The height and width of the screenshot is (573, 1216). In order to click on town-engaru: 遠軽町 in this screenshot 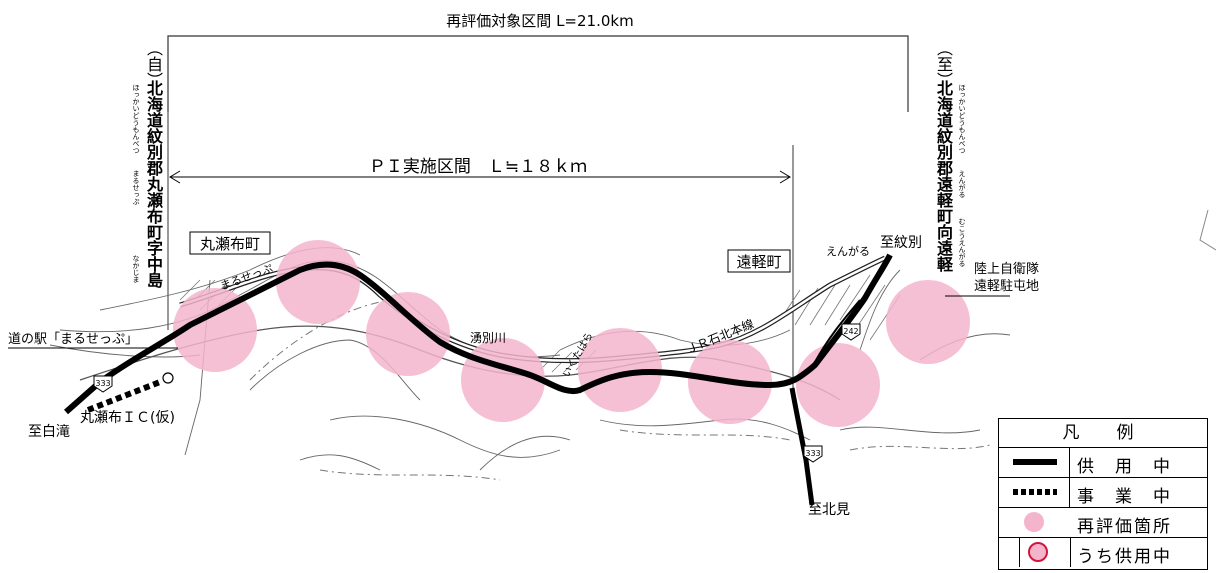, I will do `click(758, 262)`.